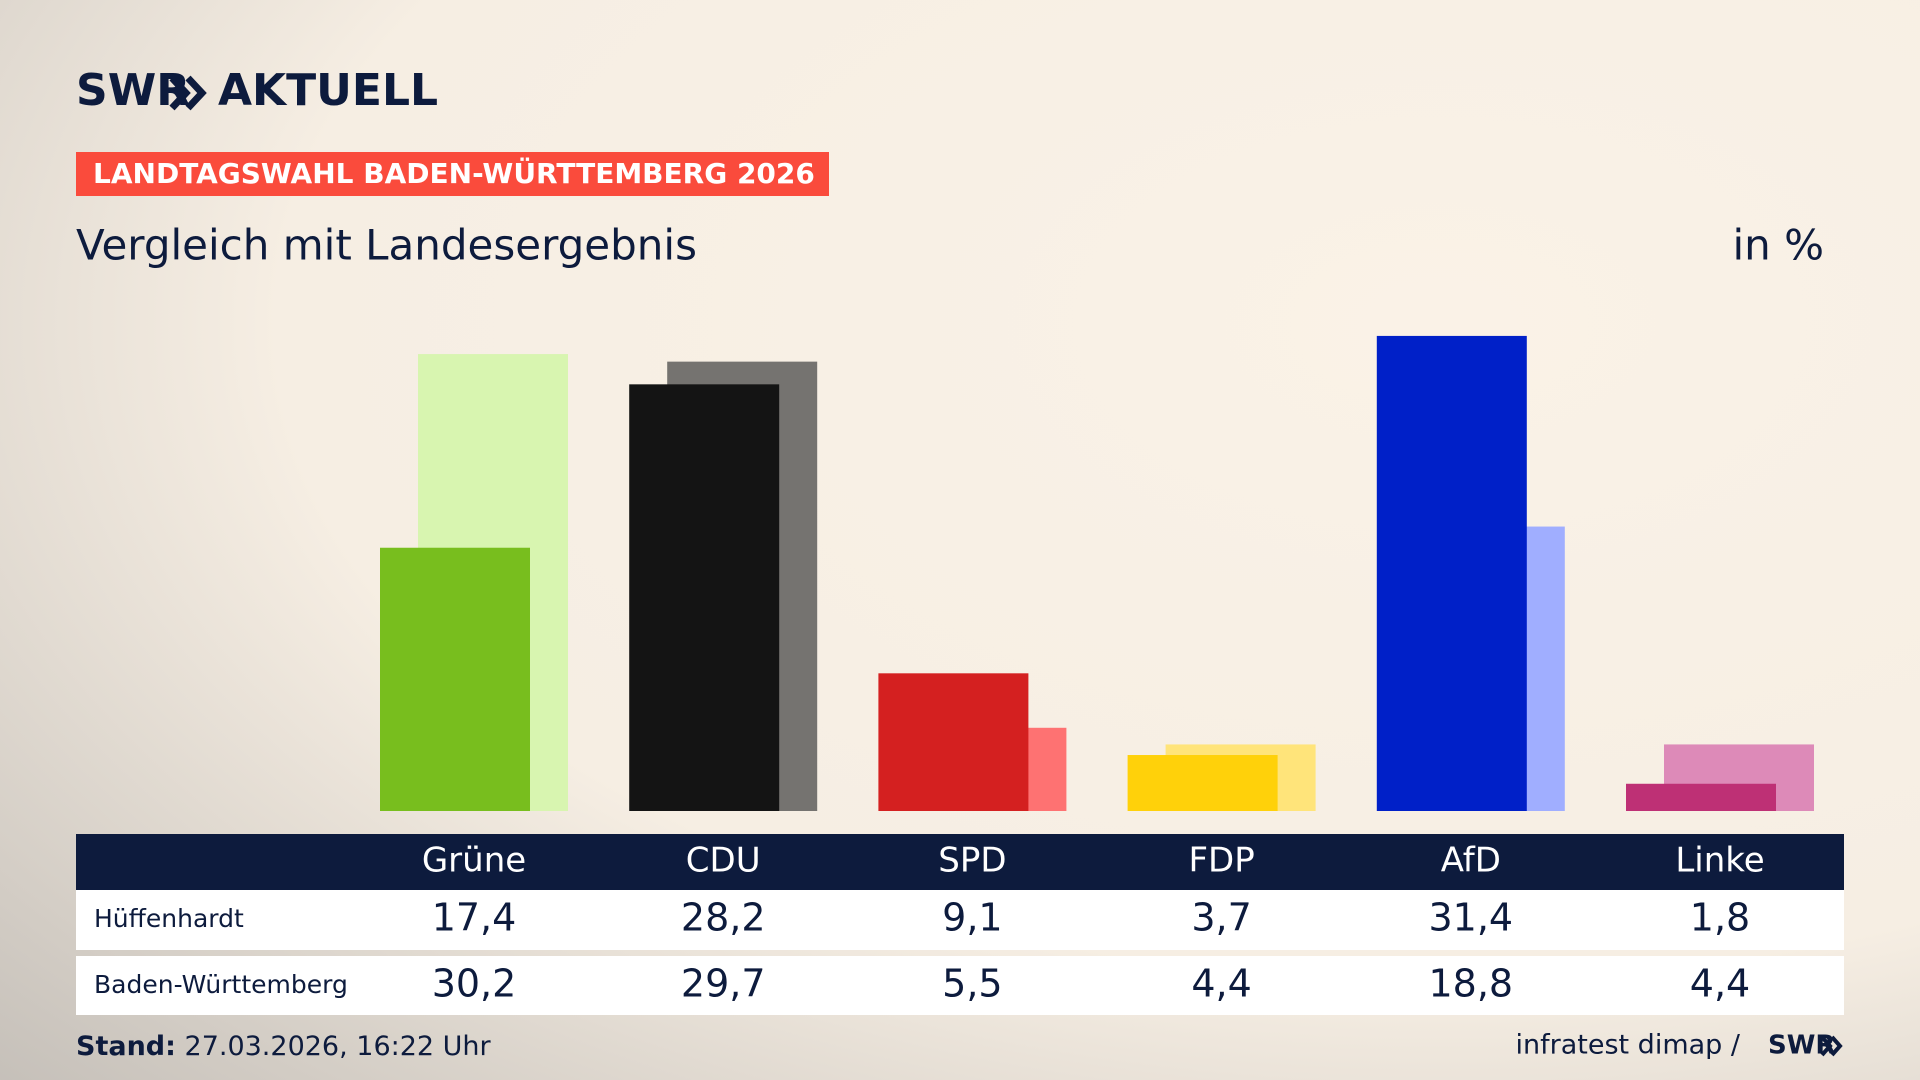  I want to click on column-header: AfD, so click(1471, 861).